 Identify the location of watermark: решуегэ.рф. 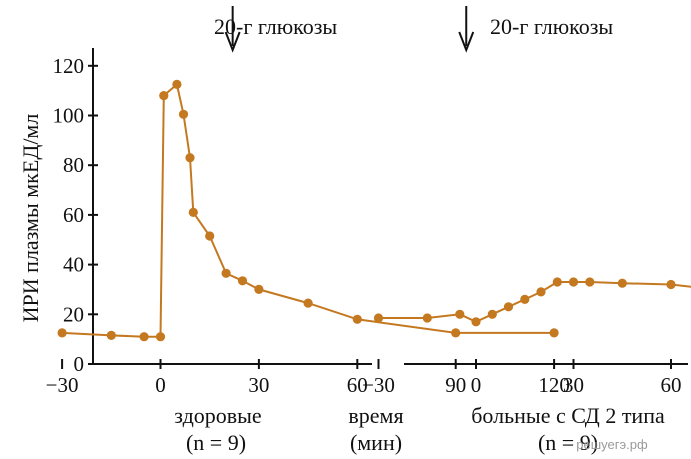
(612, 444).